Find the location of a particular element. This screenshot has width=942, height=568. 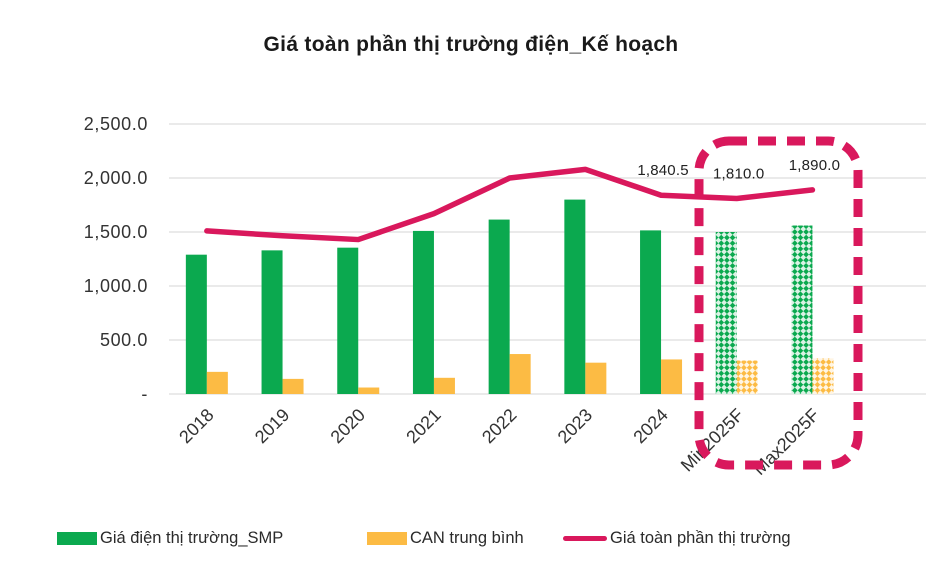

legend-swatch-can is located at coordinates (387, 538).